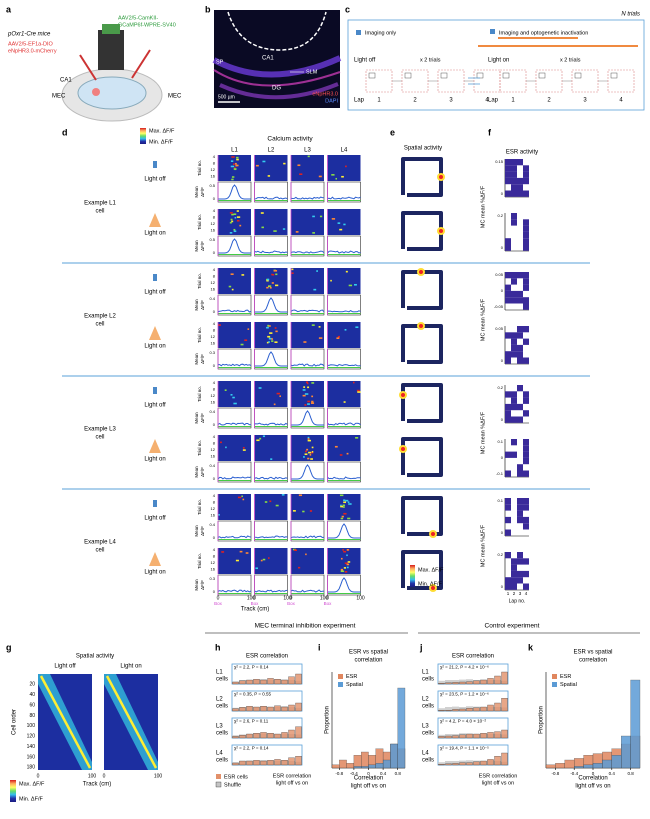  What do you see at coordinates (155, 220) in the screenshot?
I see `light-on-icon` at bounding box center [155, 220].